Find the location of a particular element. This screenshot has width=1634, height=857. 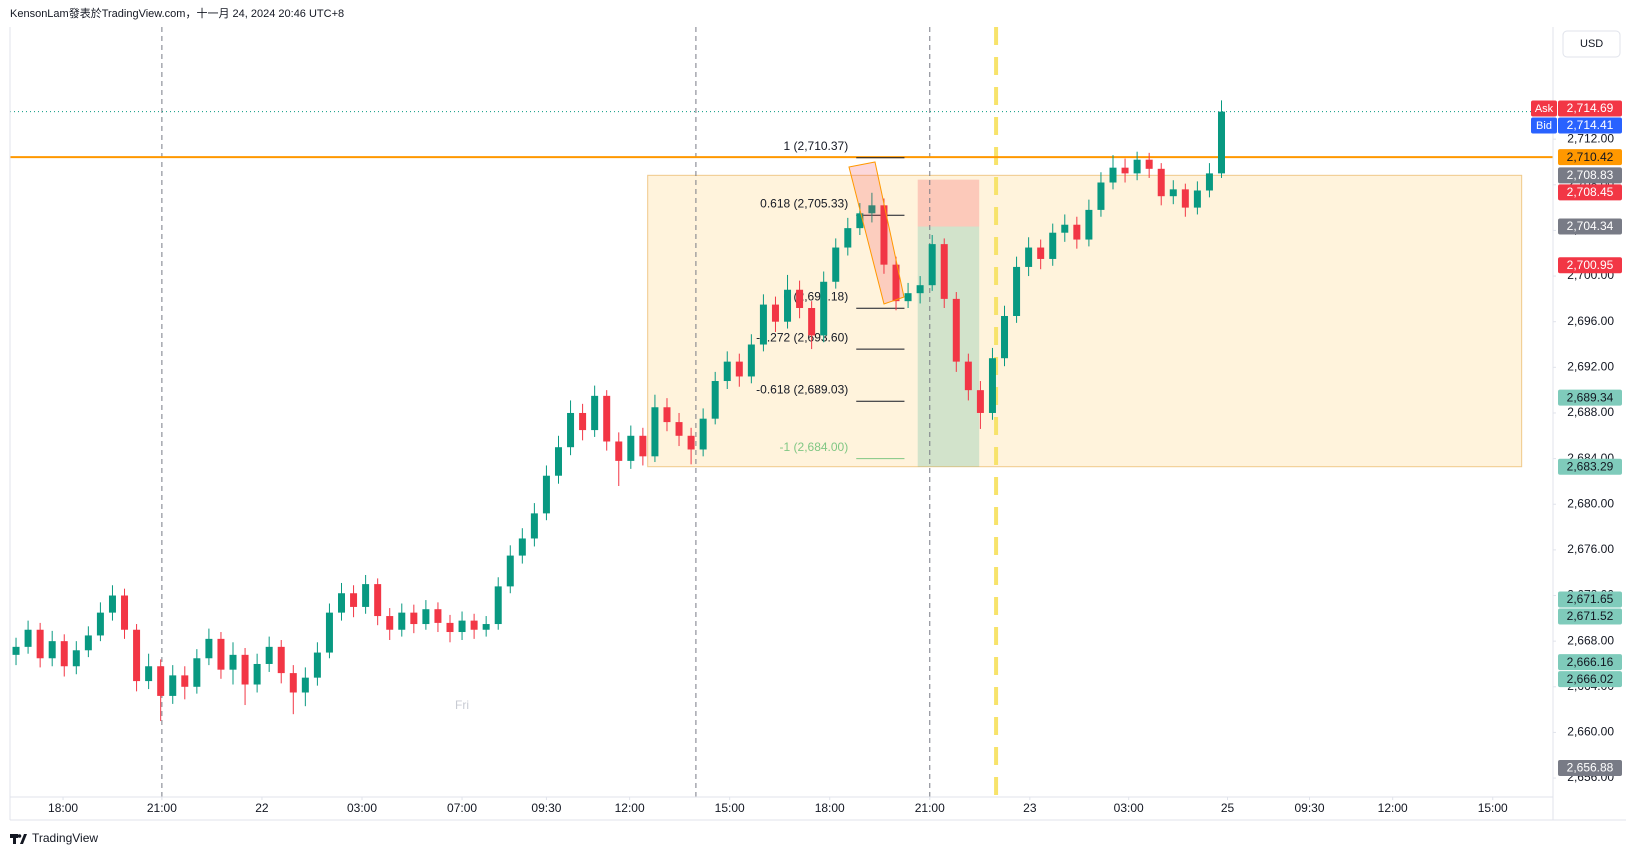

x-tick-label: 22 is located at coordinates (262, 808).